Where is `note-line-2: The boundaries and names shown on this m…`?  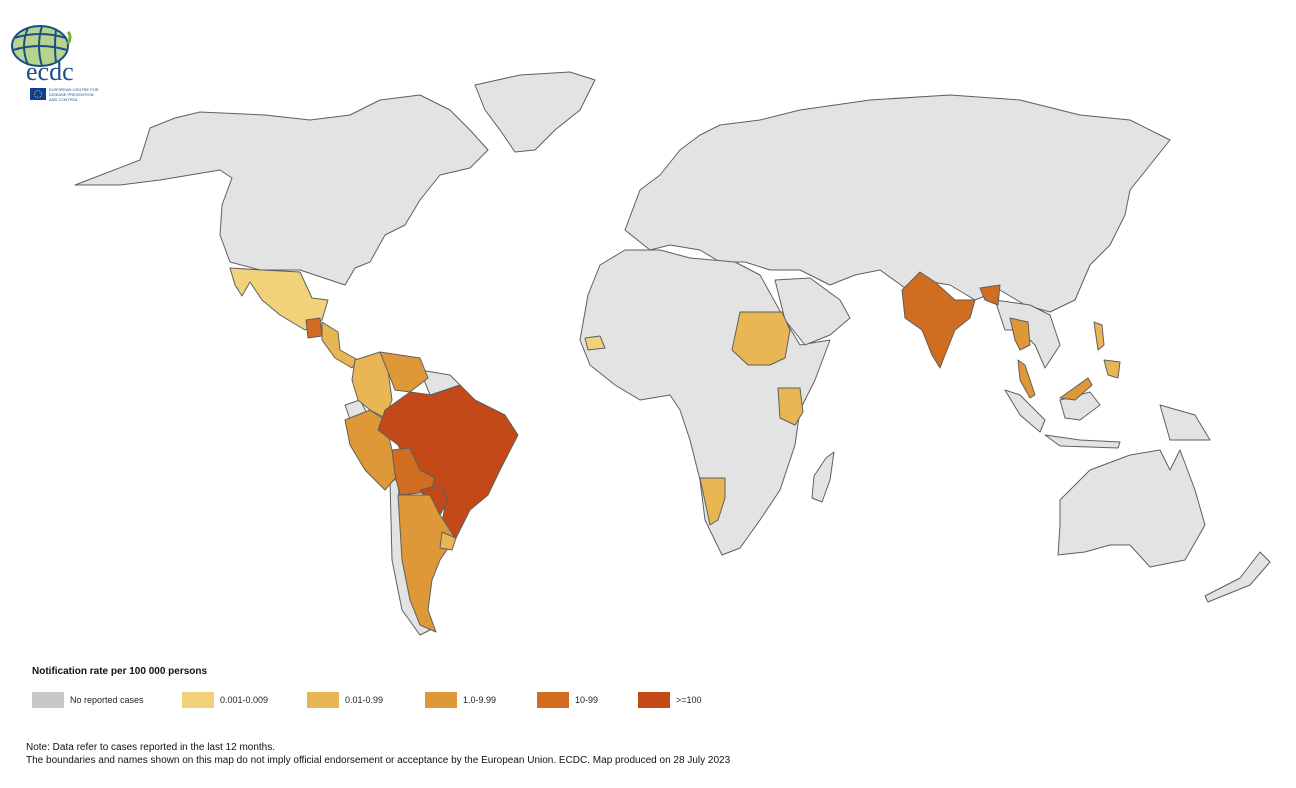 note-line-2: The boundaries and names shown on this m… is located at coordinates (378, 760).